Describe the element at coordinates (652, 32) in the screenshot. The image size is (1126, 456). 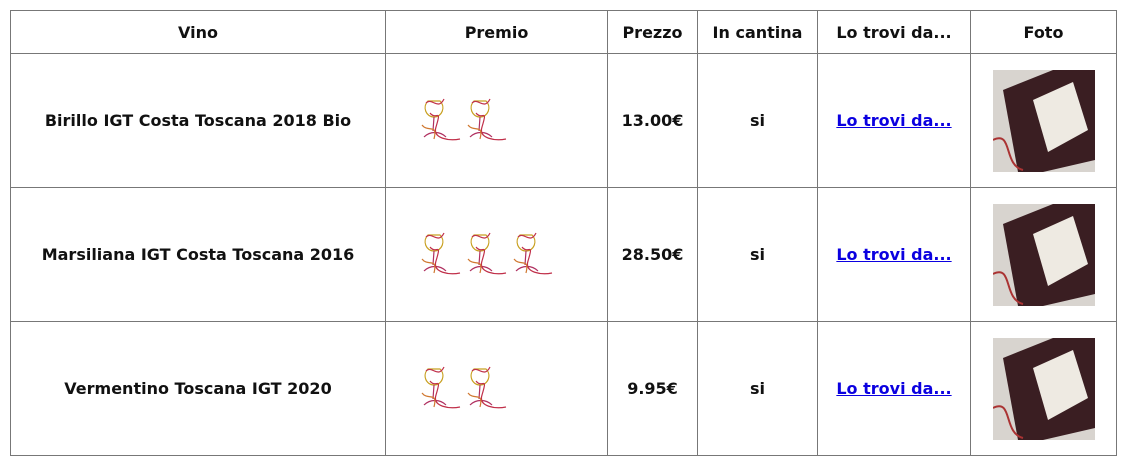
I see `column-header: Prezzo` at that location.